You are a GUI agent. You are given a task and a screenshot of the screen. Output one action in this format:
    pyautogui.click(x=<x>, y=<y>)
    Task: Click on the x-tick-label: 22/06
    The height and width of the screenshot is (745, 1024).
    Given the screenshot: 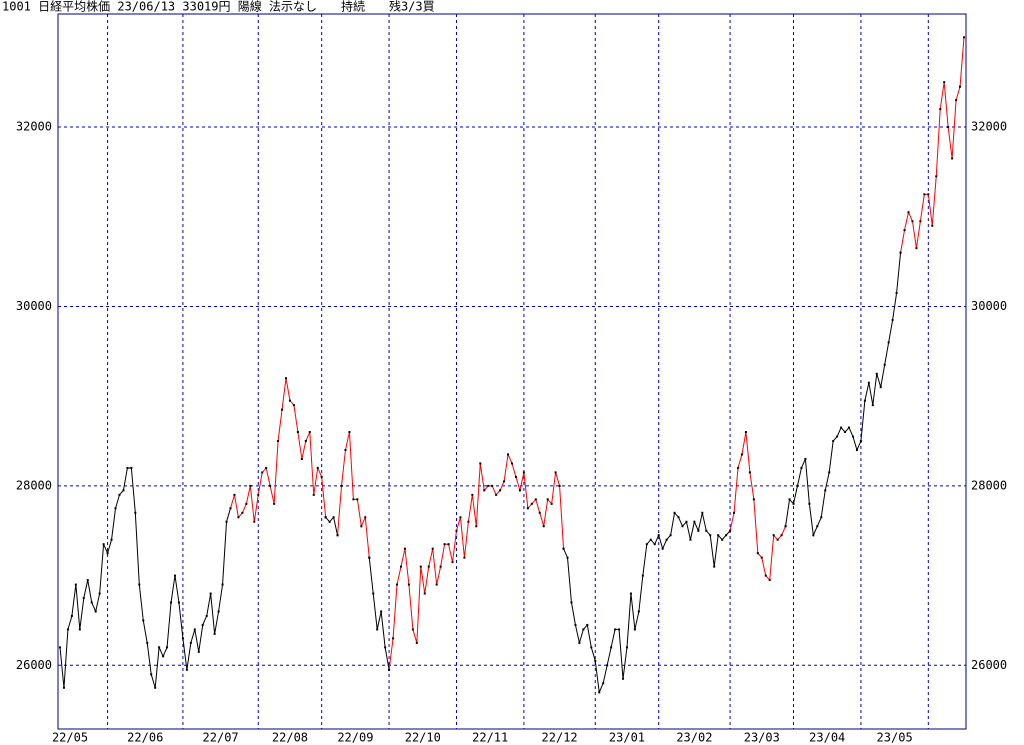 What is the action you would take?
    pyautogui.click(x=145, y=738)
    